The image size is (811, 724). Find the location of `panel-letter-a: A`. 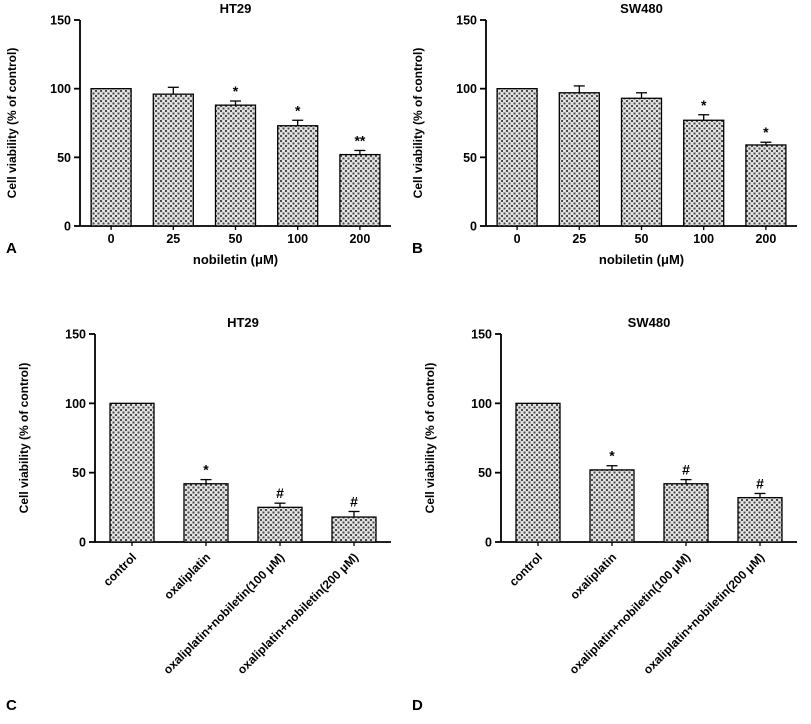

panel-letter-a: A is located at coordinates (11, 248).